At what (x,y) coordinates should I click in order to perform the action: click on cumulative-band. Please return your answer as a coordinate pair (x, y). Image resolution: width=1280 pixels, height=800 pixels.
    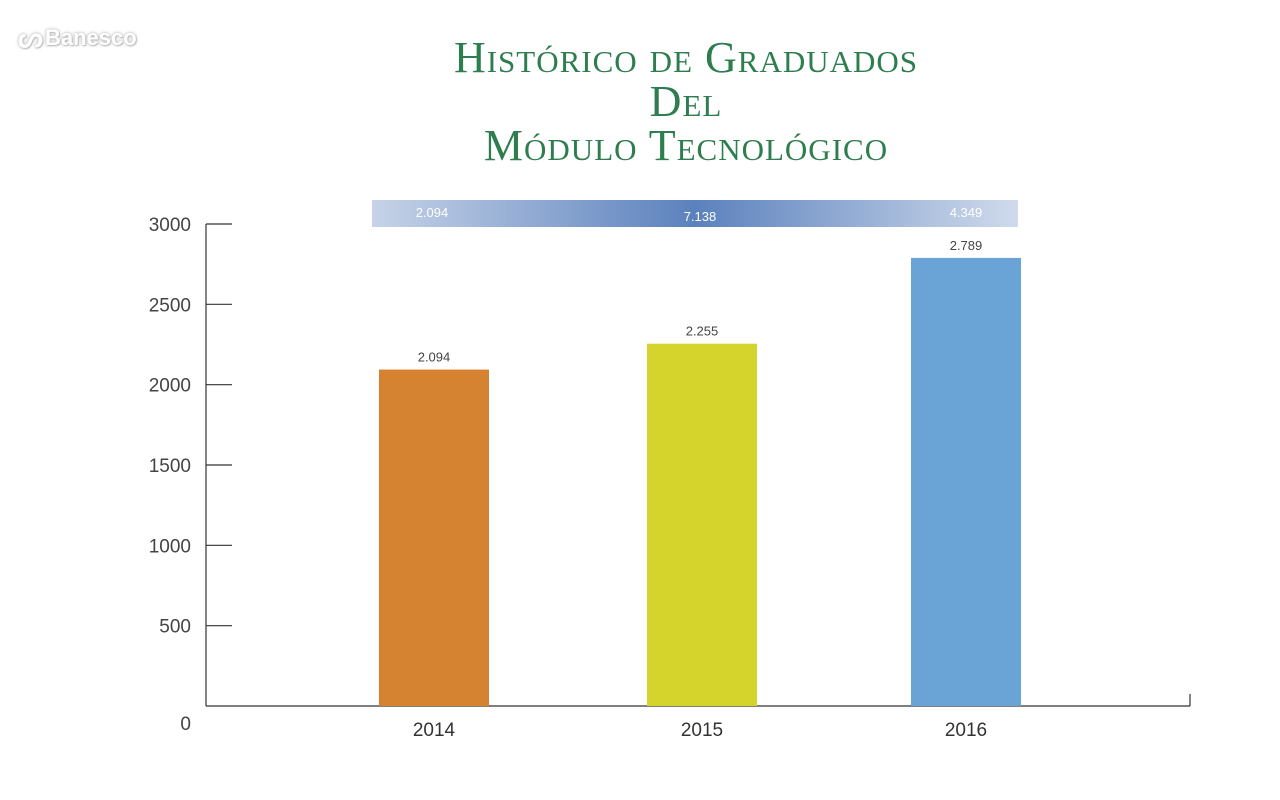
    Looking at the image, I should click on (695, 213).